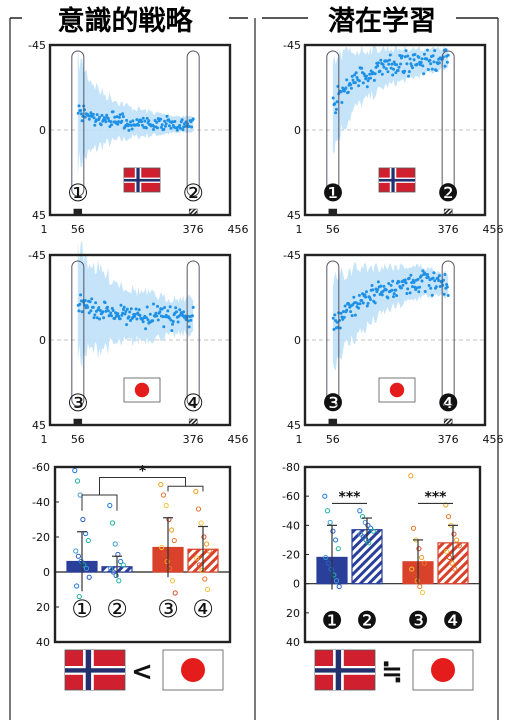 This screenshot has width=510, height=720. What do you see at coordinates (291, 555) in the screenshot?
I see `y-tick-label: -20` at bounding box center [291, 555].